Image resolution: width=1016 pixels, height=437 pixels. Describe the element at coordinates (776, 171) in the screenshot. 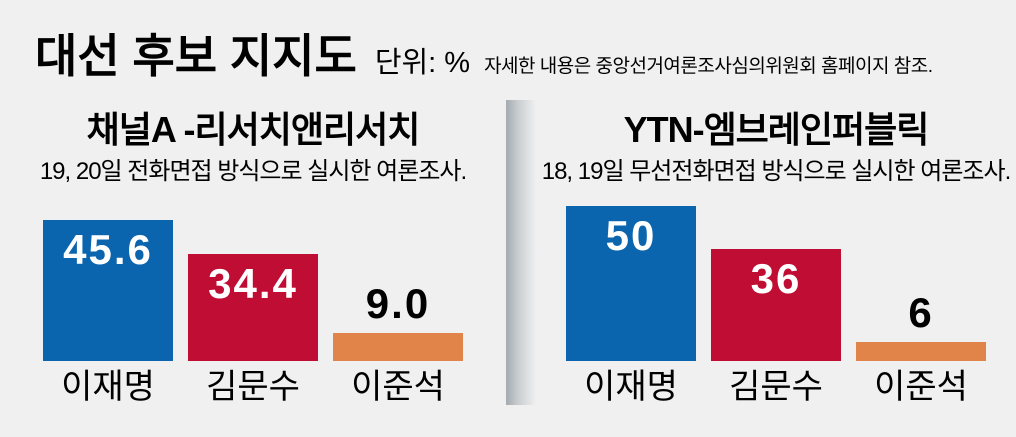

I see `poll-subtitle: 18, 19일 무선전화면접 방식으로 실시한 여론조사.` at that location.